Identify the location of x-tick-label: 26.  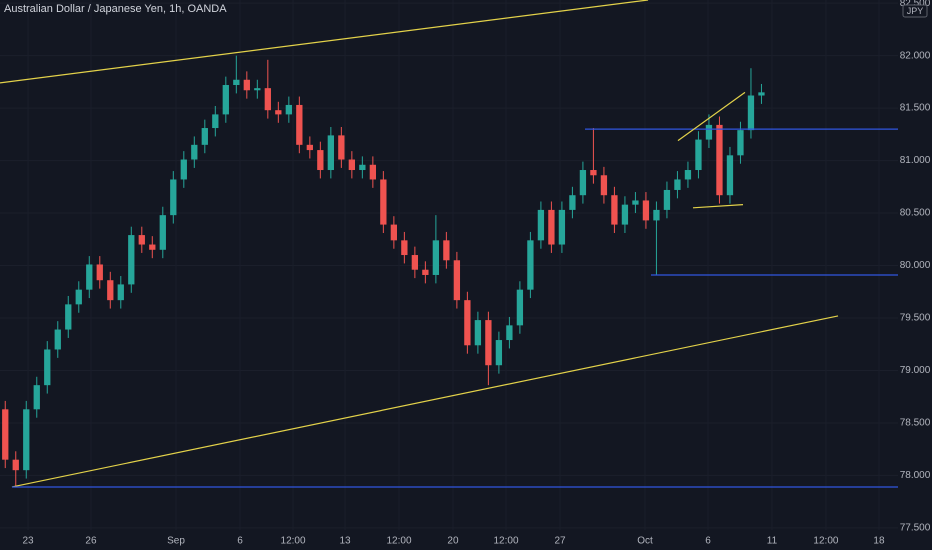
(91, 541).